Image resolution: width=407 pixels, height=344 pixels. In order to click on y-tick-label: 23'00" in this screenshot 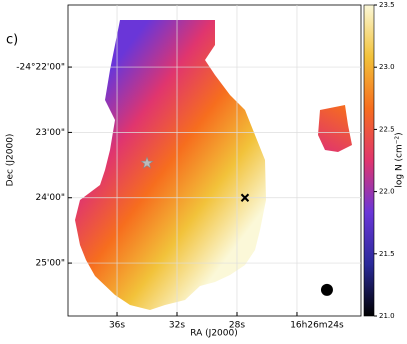, I will do `click(50, 133)`.